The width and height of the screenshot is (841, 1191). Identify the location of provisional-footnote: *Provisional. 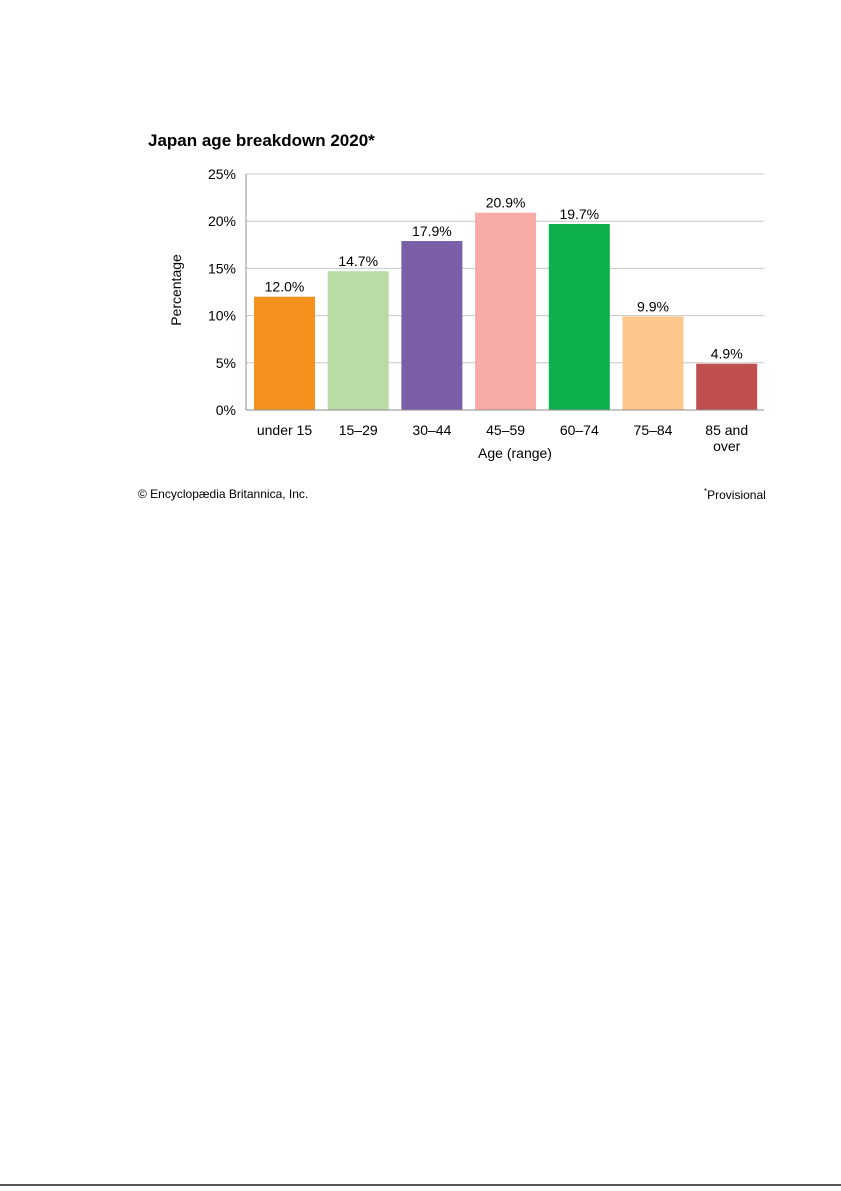
(735, 494).